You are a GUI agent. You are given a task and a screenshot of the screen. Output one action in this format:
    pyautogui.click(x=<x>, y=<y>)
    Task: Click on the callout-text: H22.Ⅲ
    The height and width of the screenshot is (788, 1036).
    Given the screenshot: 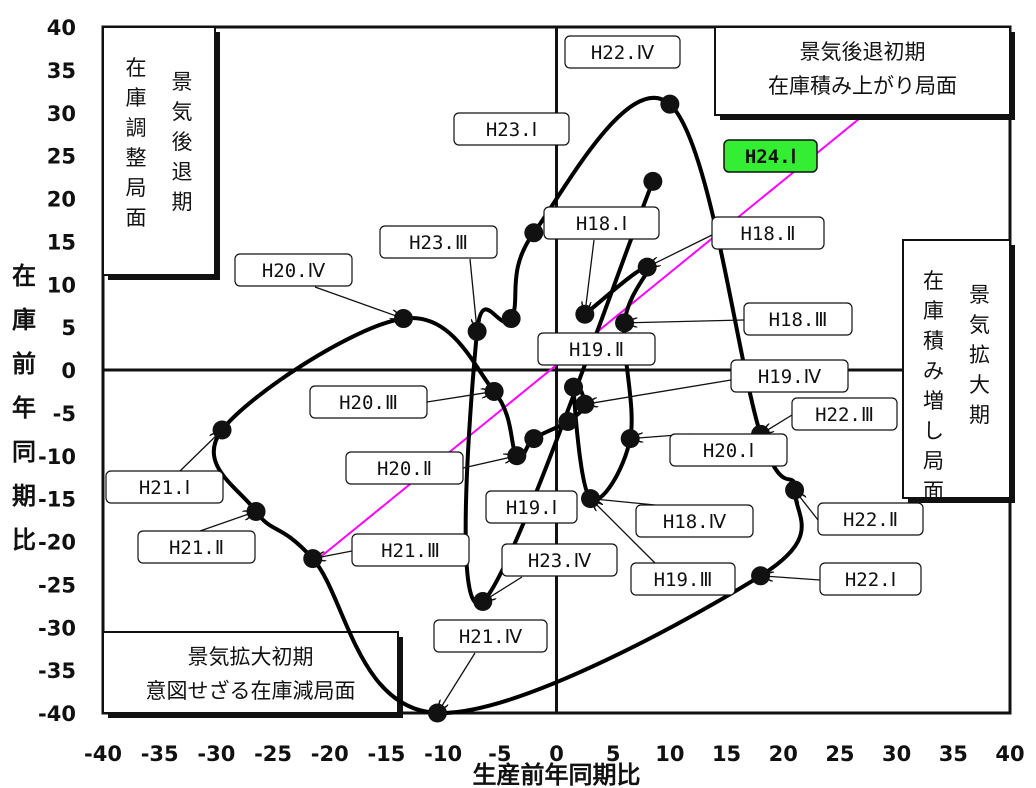 What is the action you would take?
    pyautogui.click(x=844, y=415)
    